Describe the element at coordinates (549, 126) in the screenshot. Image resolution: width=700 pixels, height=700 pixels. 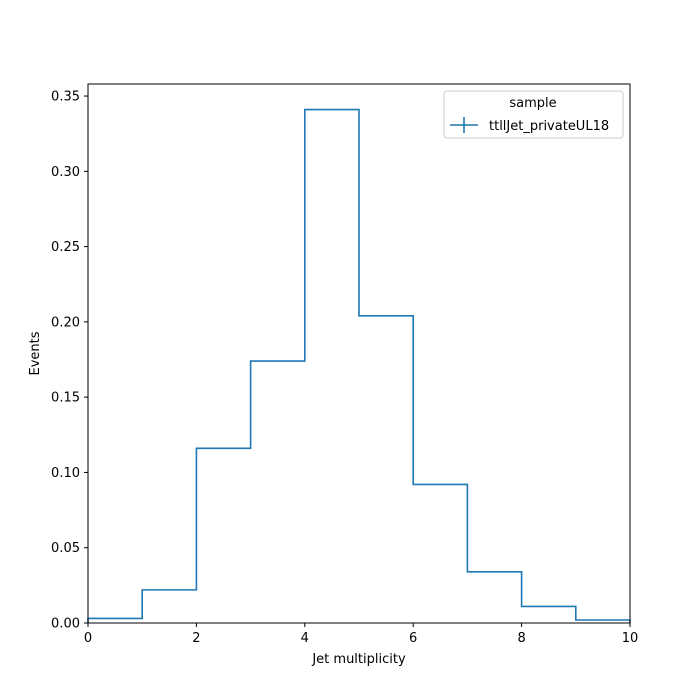
I see `legend-entry-ttlljet-privateul18: ttllJet_privateUL18` at that location.